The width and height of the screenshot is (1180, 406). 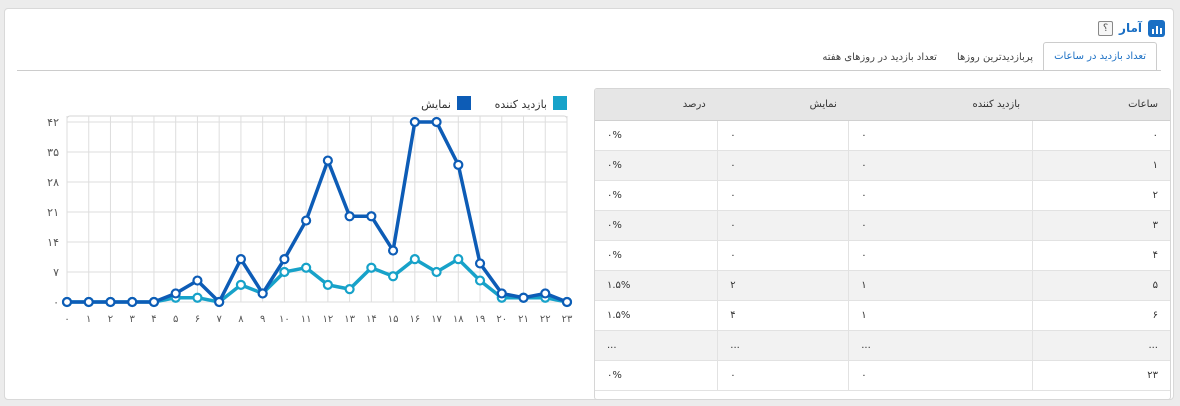 What do you see at coordinates (241, 319) in the screenshot?
I see `x-tick-label: ۸` at bounding box center [241, 319].